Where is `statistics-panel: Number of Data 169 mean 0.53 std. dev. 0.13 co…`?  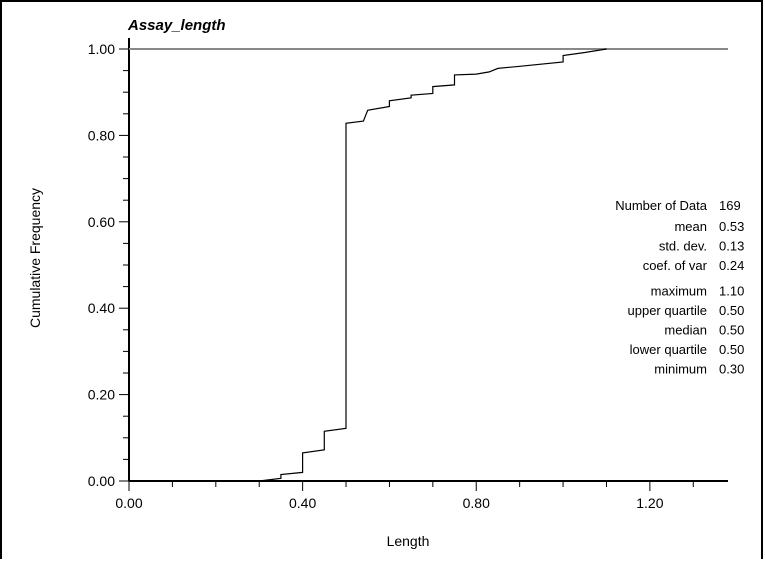 statistics-panel: Number of Data 169 mean 0.53 std. dev. 0.13 co… is located at coordinates (679, 287).